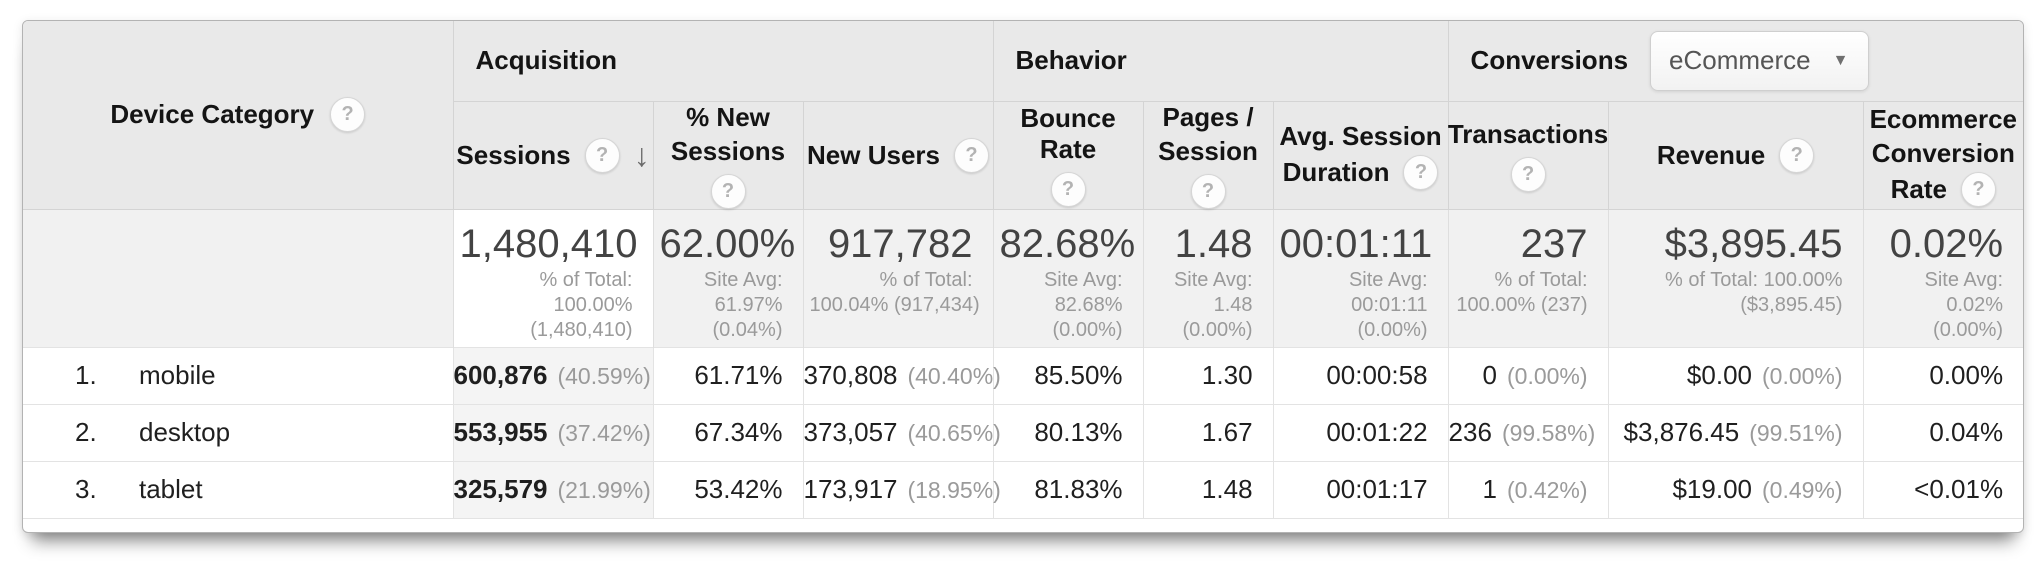  Describe the element at coordinates (171, 489) in the screenshot. I see `device-category-value: tablet` at that location.